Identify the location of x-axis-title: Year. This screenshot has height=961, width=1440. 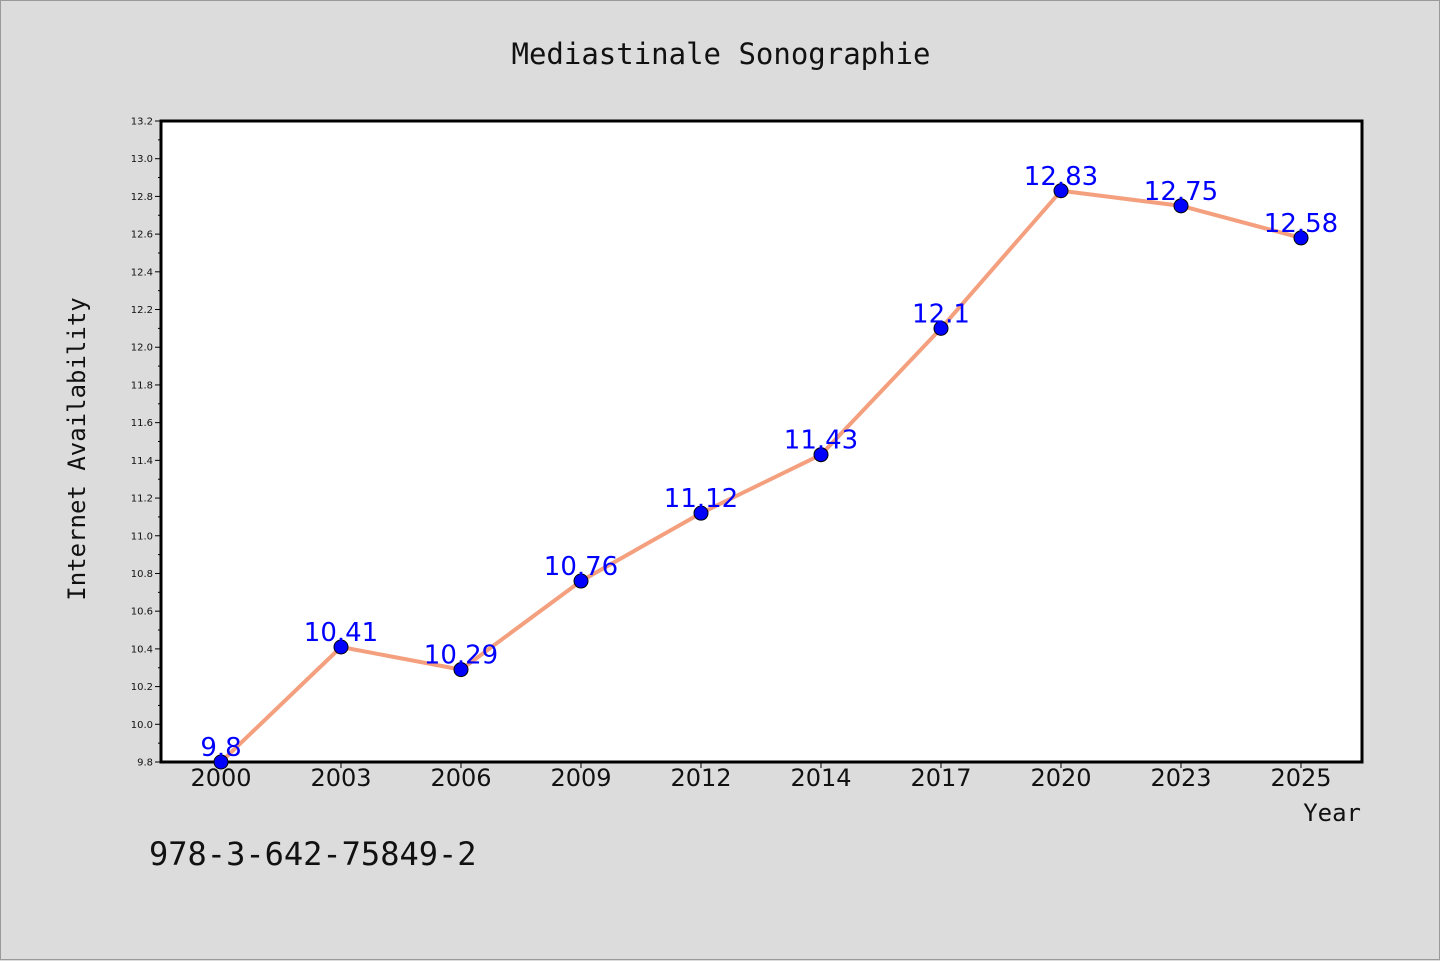
(1332, 813).